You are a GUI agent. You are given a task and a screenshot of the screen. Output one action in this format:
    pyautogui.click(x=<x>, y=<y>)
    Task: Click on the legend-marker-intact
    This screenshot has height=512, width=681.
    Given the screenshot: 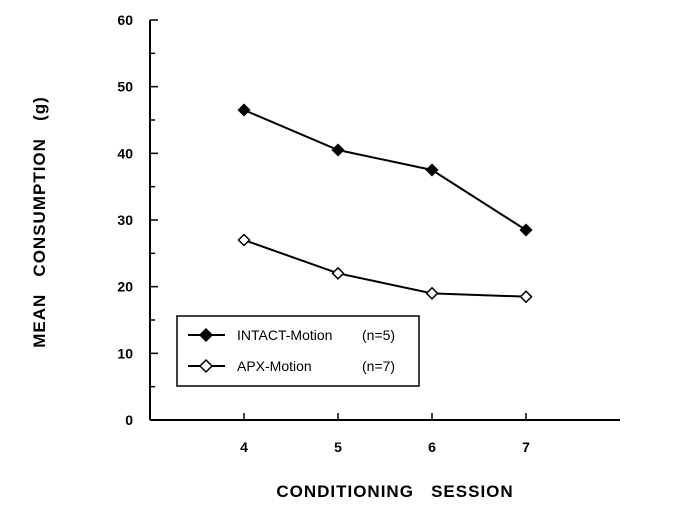 What is the action you would take?
    pyautogui.click(x=206, y=335)
    